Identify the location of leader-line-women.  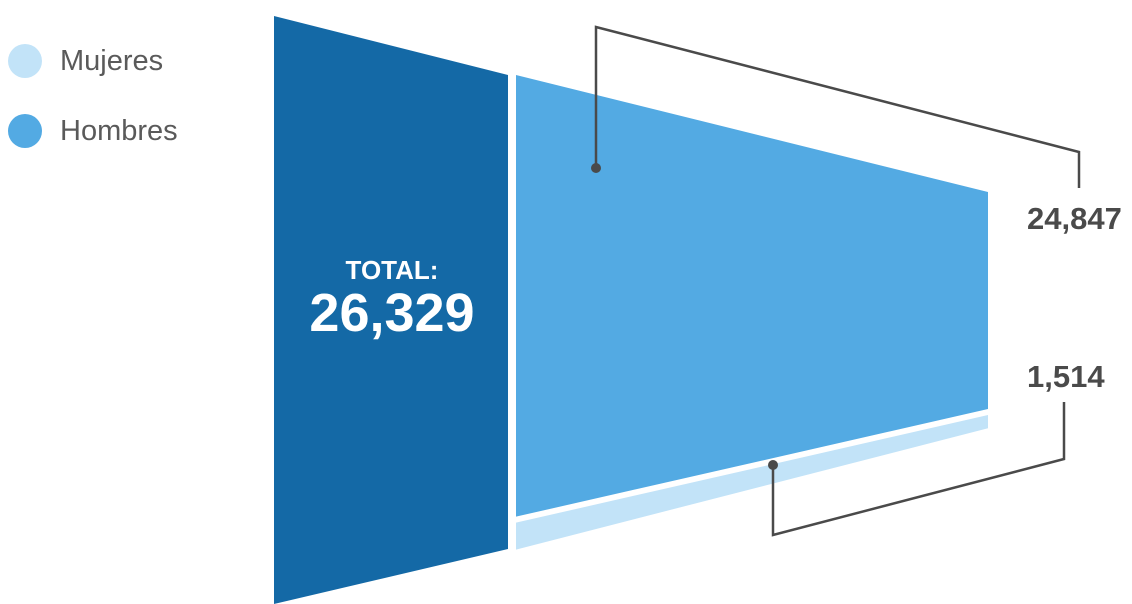
(918, 469).